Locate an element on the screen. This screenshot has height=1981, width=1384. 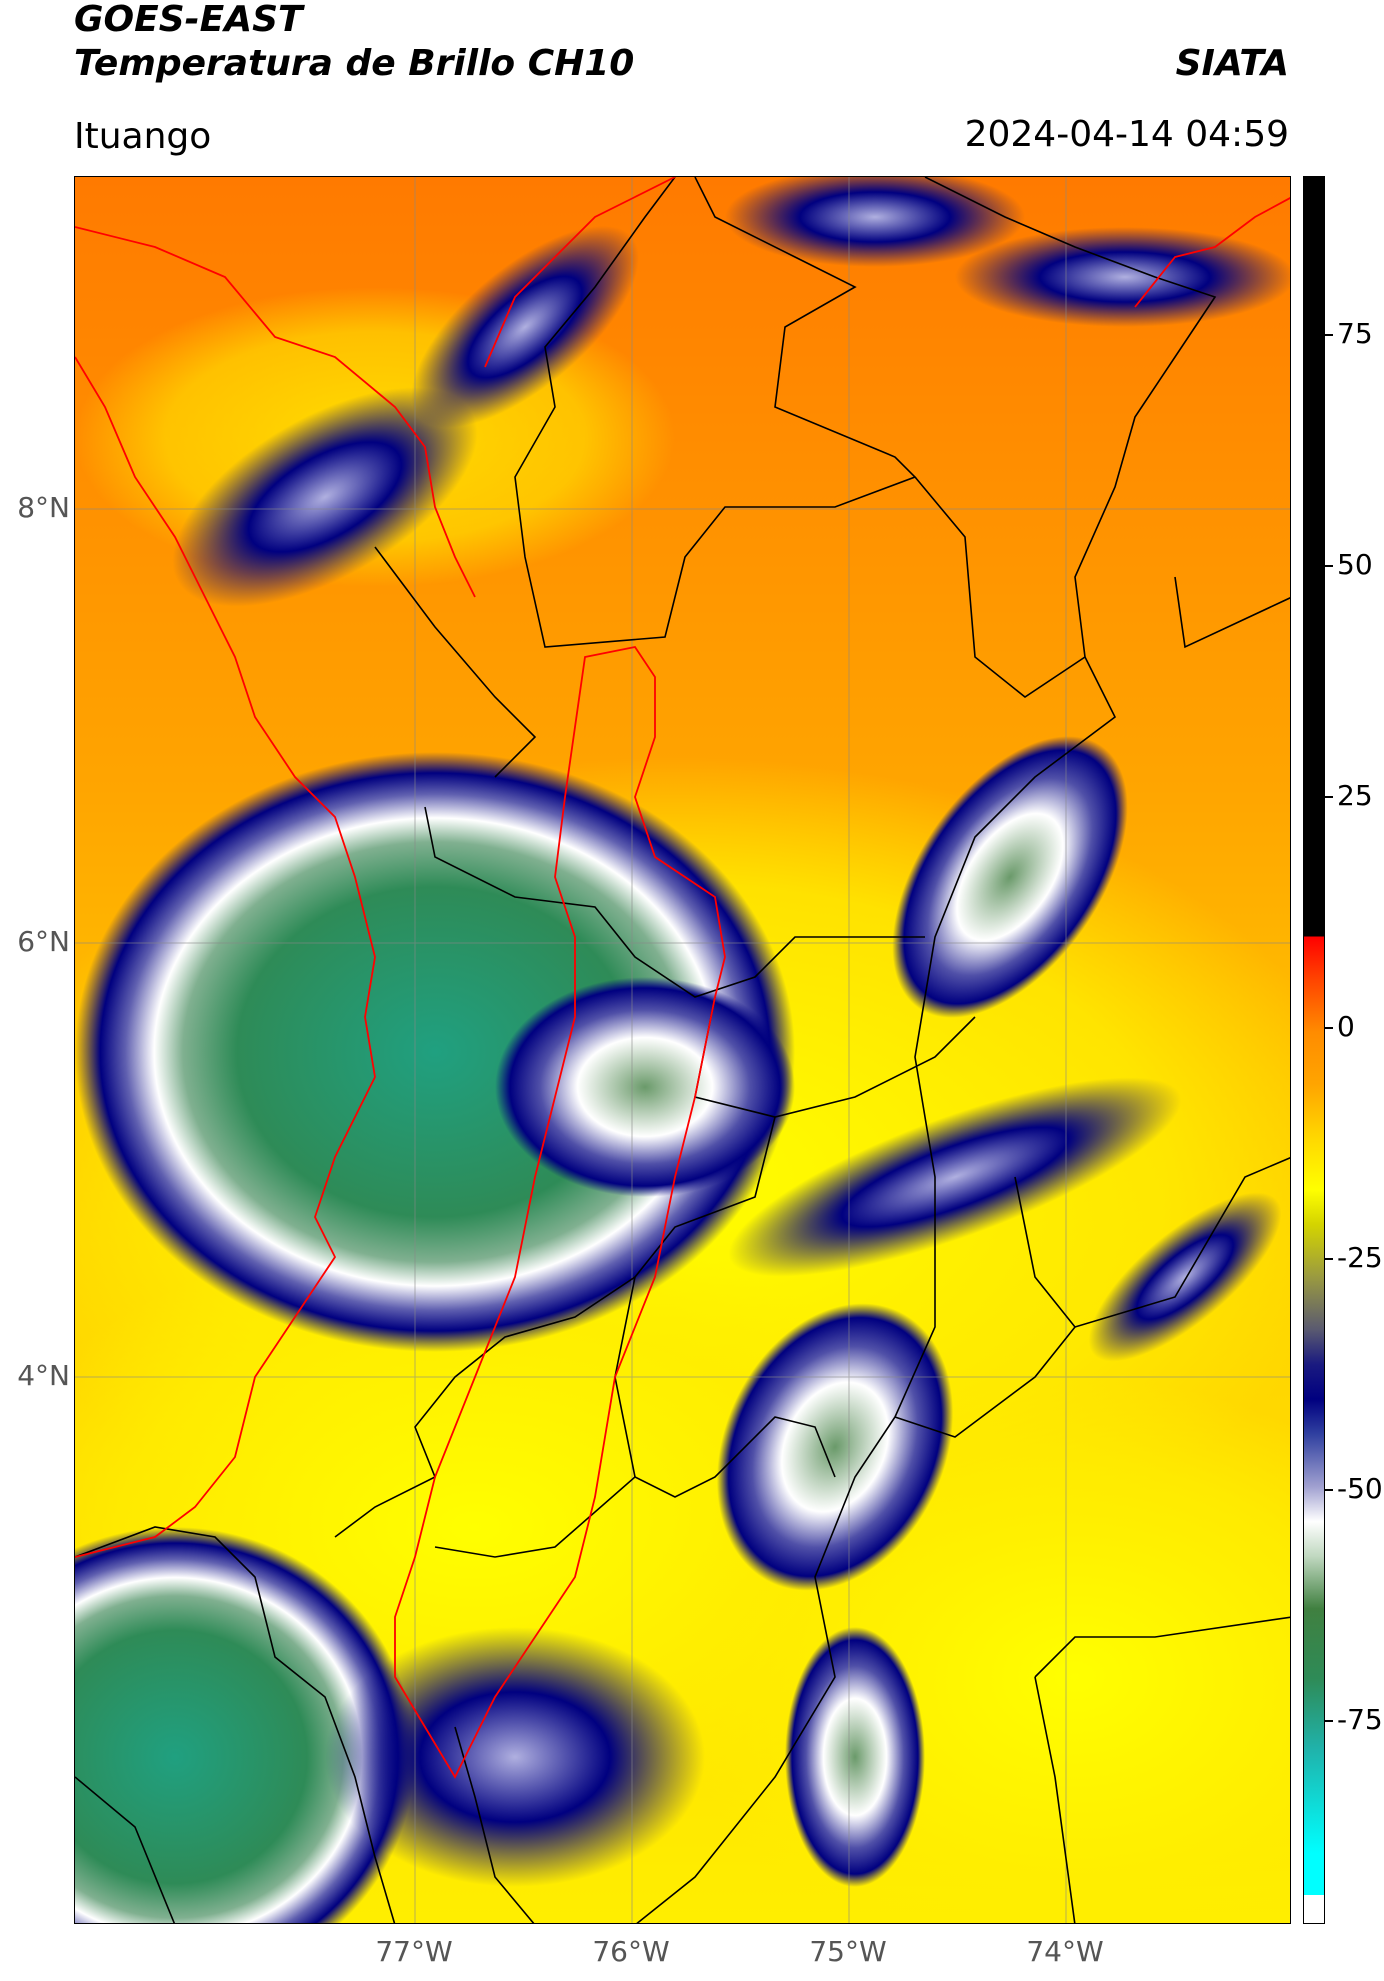
lat-label-6n: 6°N is located at coordinates (43, 941).